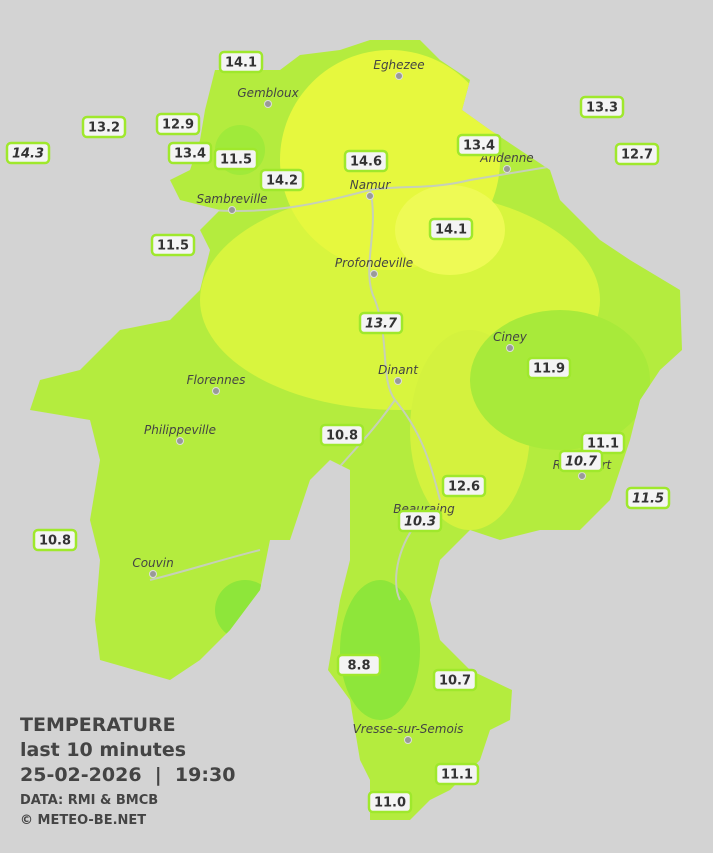  What do you see at coordinates (180, 430) in the screenshot?
I see `town-name: Philippeville` at bounding box center [180, 430].